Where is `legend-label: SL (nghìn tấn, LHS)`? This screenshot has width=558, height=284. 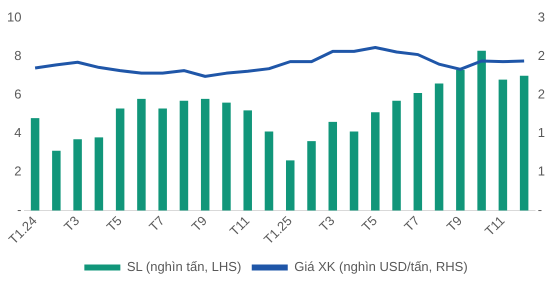 legend-label: SL (nghìn tấn, LHS) is located at coordinates (184, 266).